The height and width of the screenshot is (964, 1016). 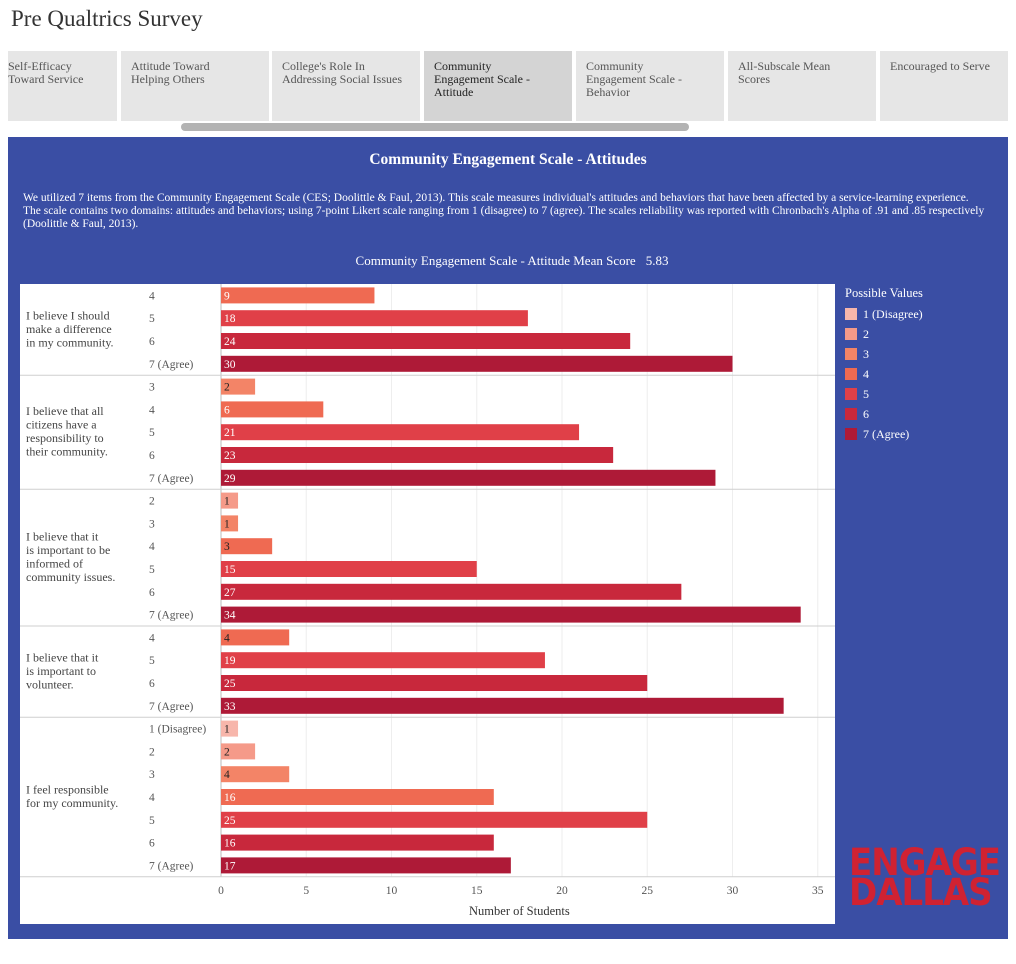 I want to click on logo-line-1: ENGAGE, so click(x=925, y=863).